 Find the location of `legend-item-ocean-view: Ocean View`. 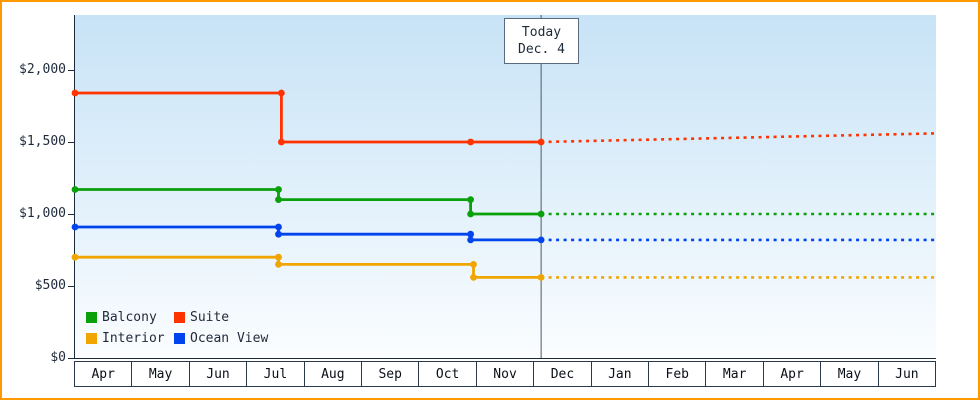

legend-item-ocean-view: Ocean View is located at coordinates (221, 338).